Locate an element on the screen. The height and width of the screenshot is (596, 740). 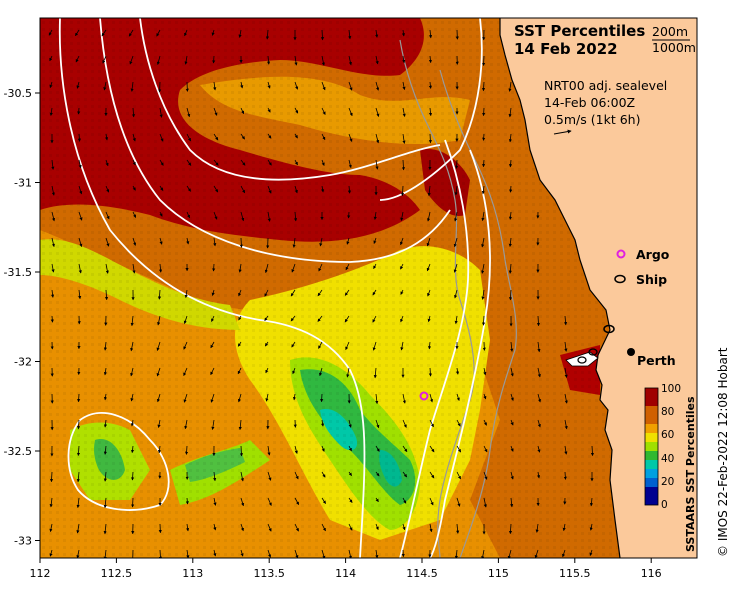
colorbar-label-80: 80 is located at coordinates (667, 412).